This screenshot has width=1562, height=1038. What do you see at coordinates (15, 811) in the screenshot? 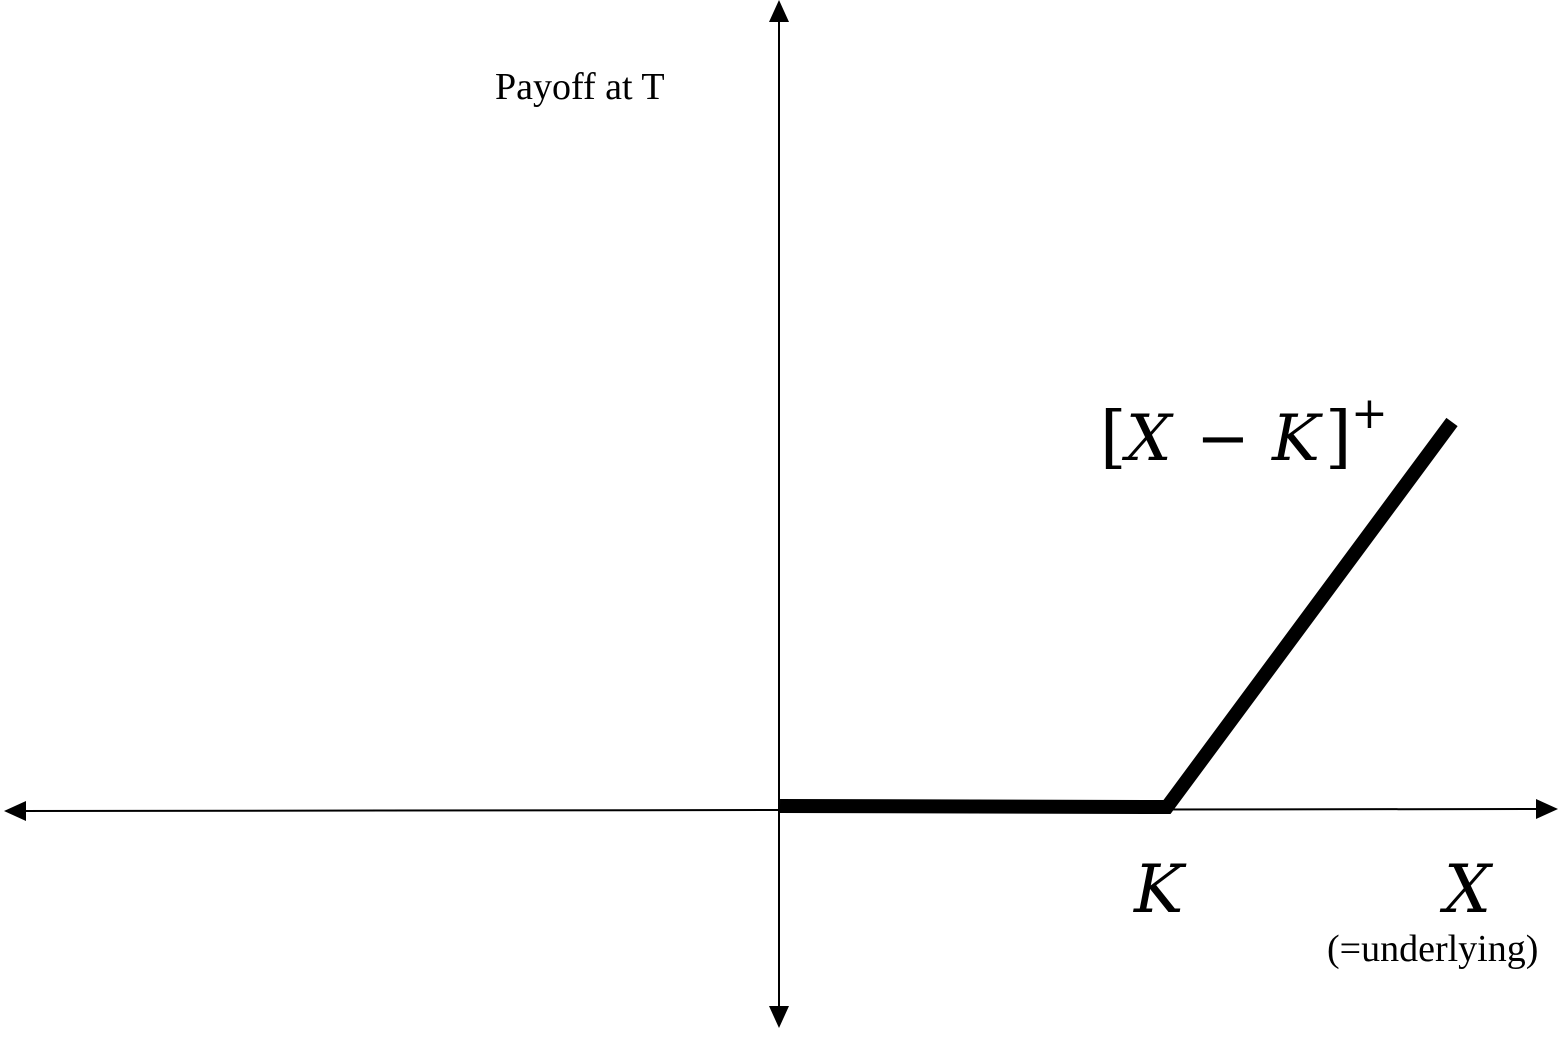
I see `x-axis-left-arrowhead` at bounding box center [15, 811].